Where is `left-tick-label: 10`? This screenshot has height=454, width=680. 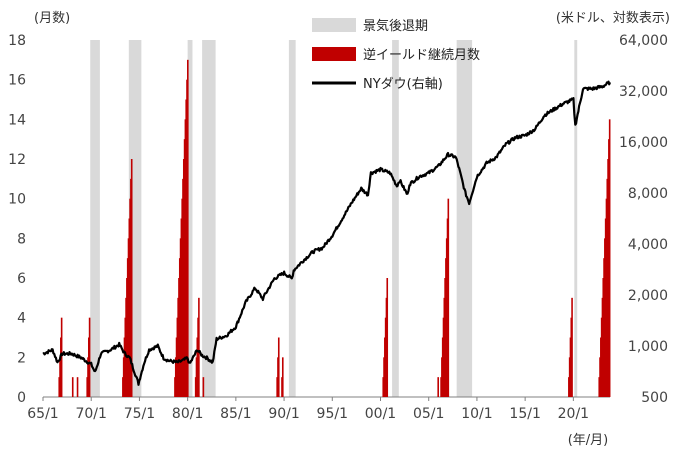
left-tick-label: 10 is located at coordinates (17, 200).